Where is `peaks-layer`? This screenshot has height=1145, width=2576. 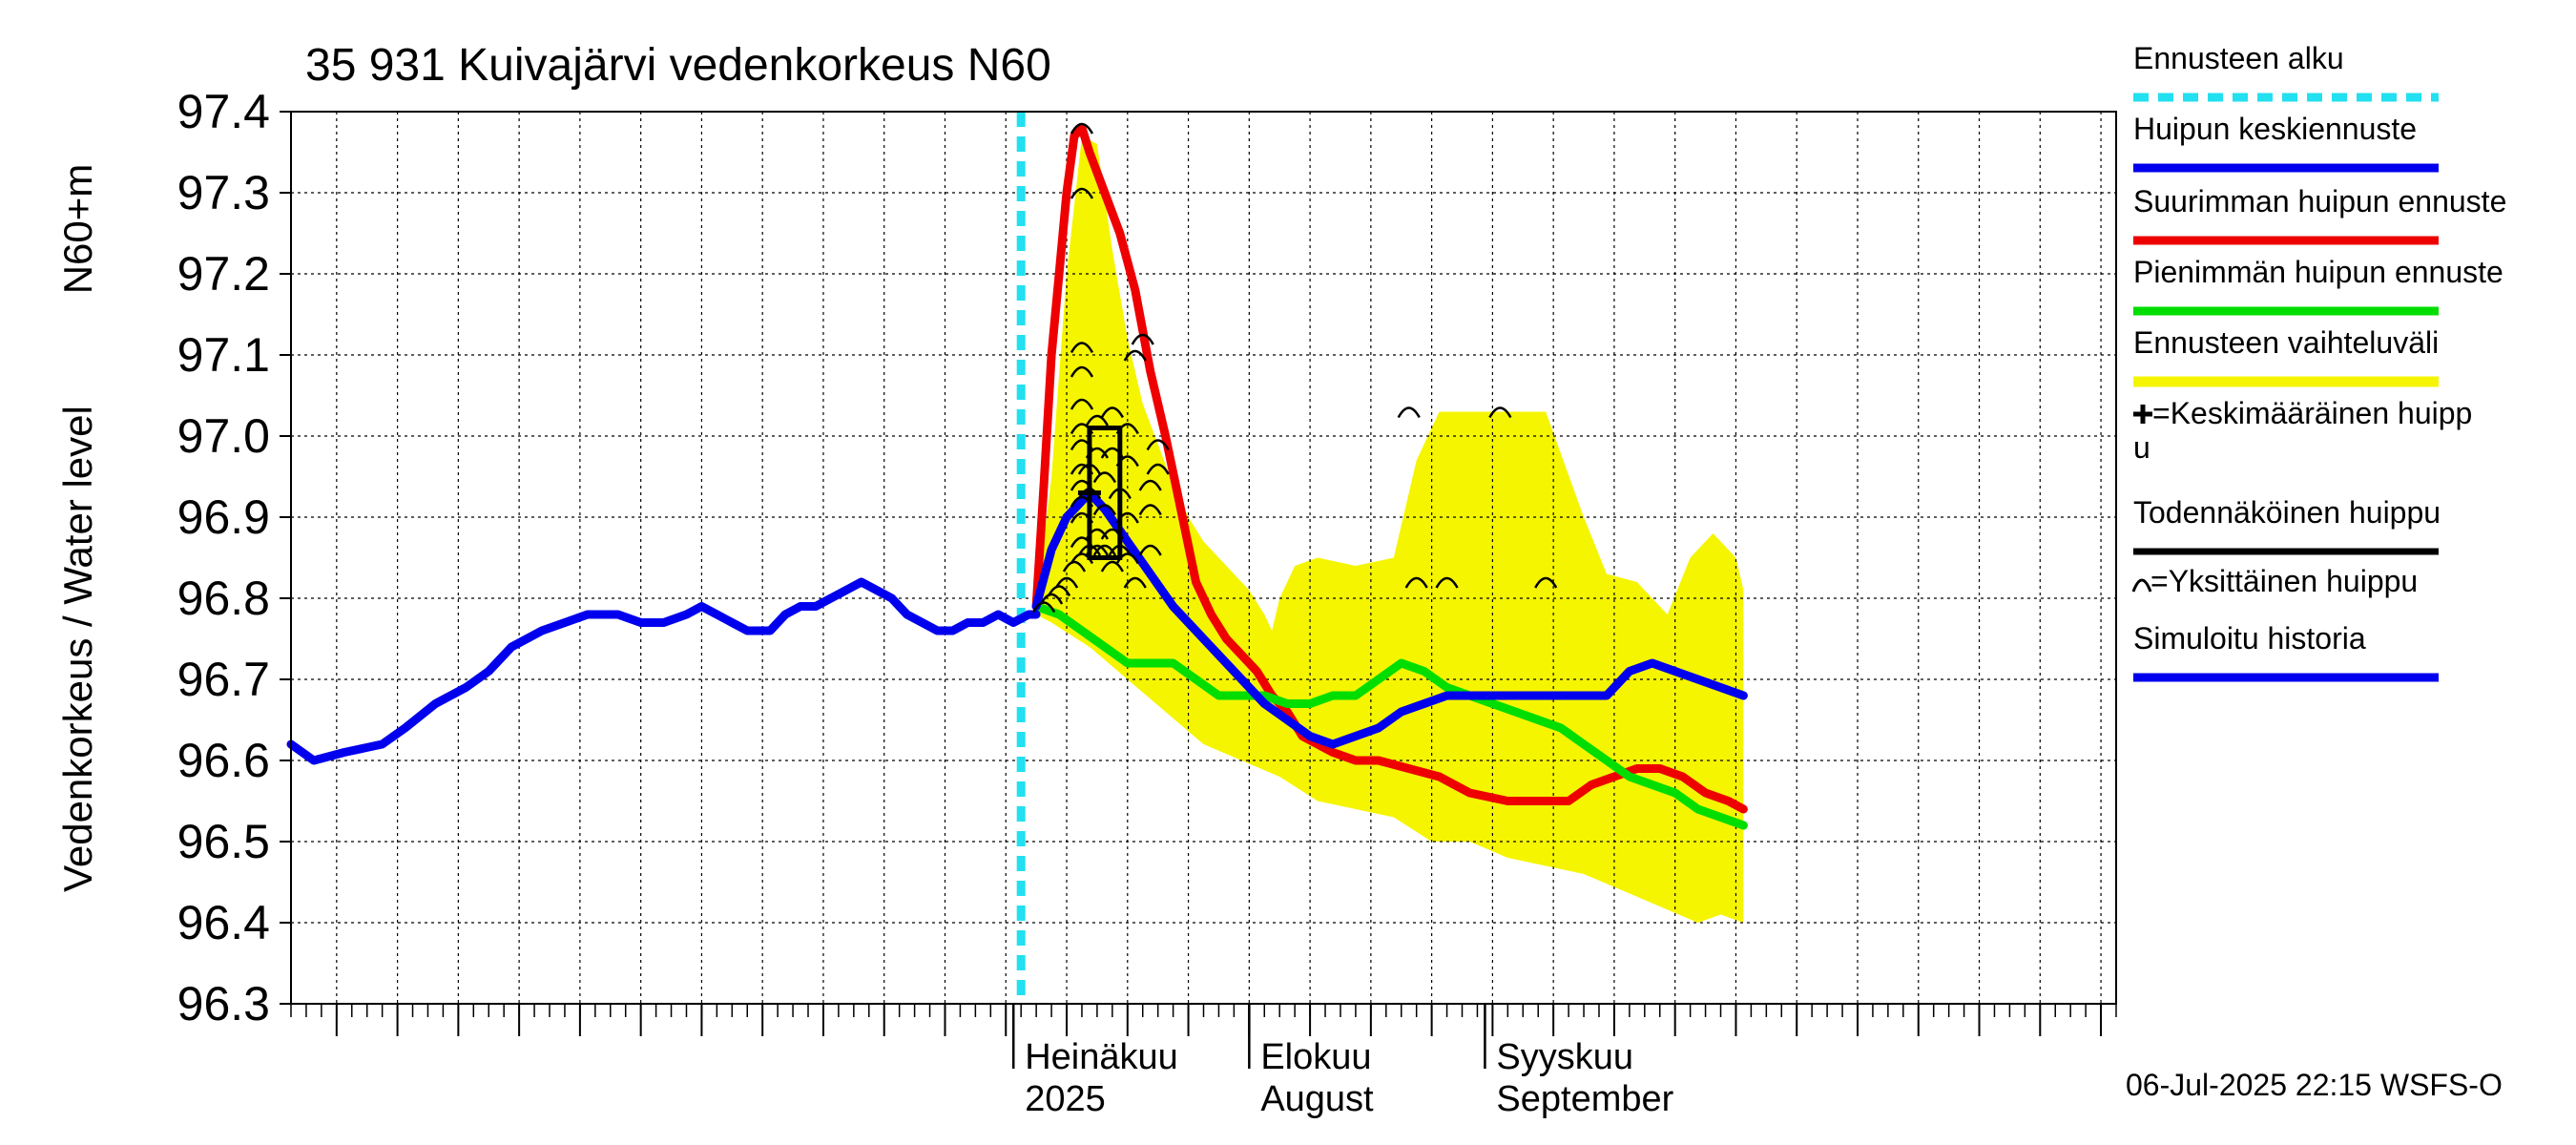
peaks-layer is located at coordinates (1295, 368).